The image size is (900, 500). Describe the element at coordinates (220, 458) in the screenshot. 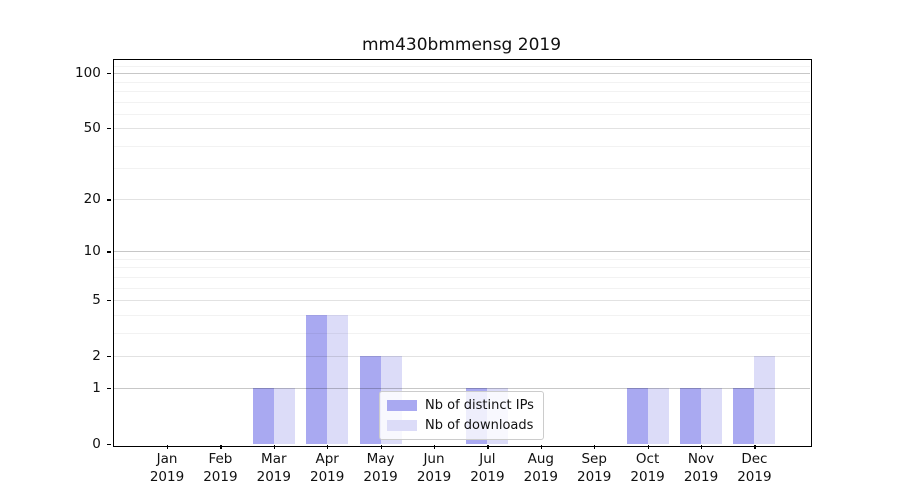

I see `x-tick-month: Feb` at that location.